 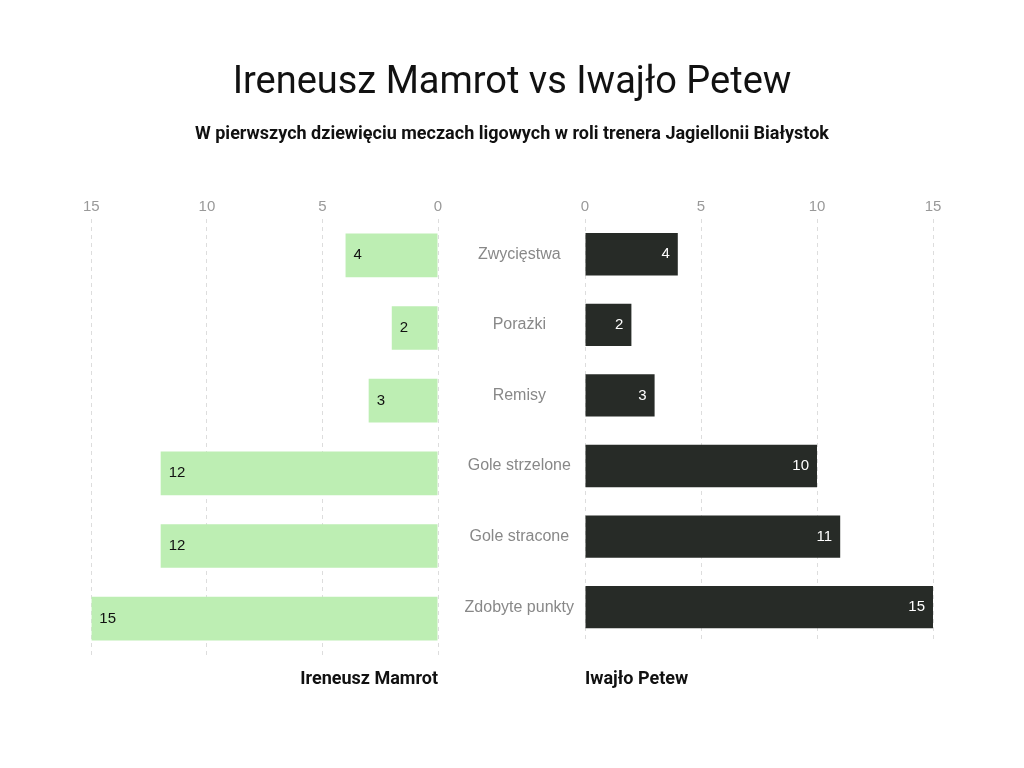 What do you see at coordinates (637, 677) in the screenshot?
I see `x-axis-title: Iwajło Petew` at bounding box center [637, 677].